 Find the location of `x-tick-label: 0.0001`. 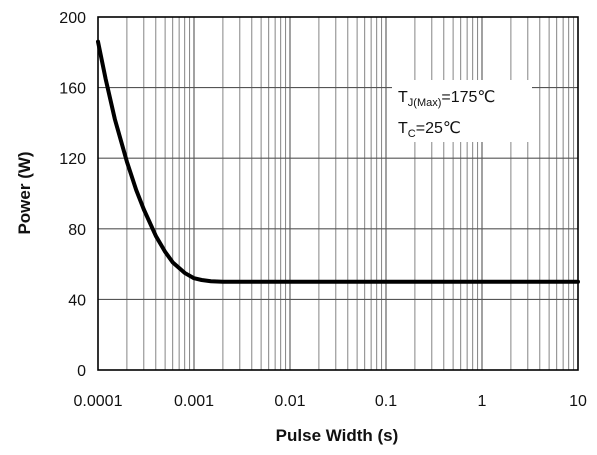

x-tick-label: 0.0001 is located at coordinates (98, 401).